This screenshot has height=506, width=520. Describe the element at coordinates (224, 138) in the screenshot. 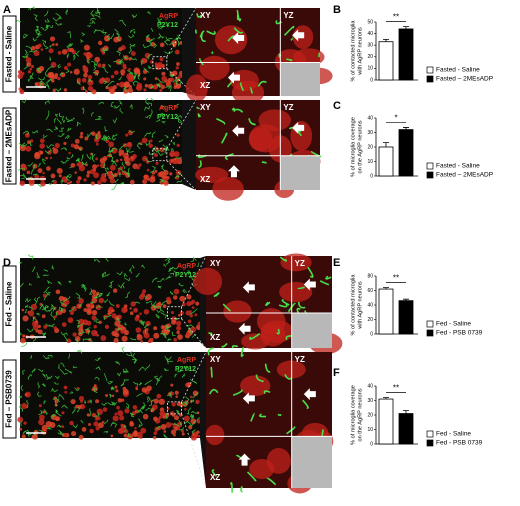

I see `microglia-process` at that location.